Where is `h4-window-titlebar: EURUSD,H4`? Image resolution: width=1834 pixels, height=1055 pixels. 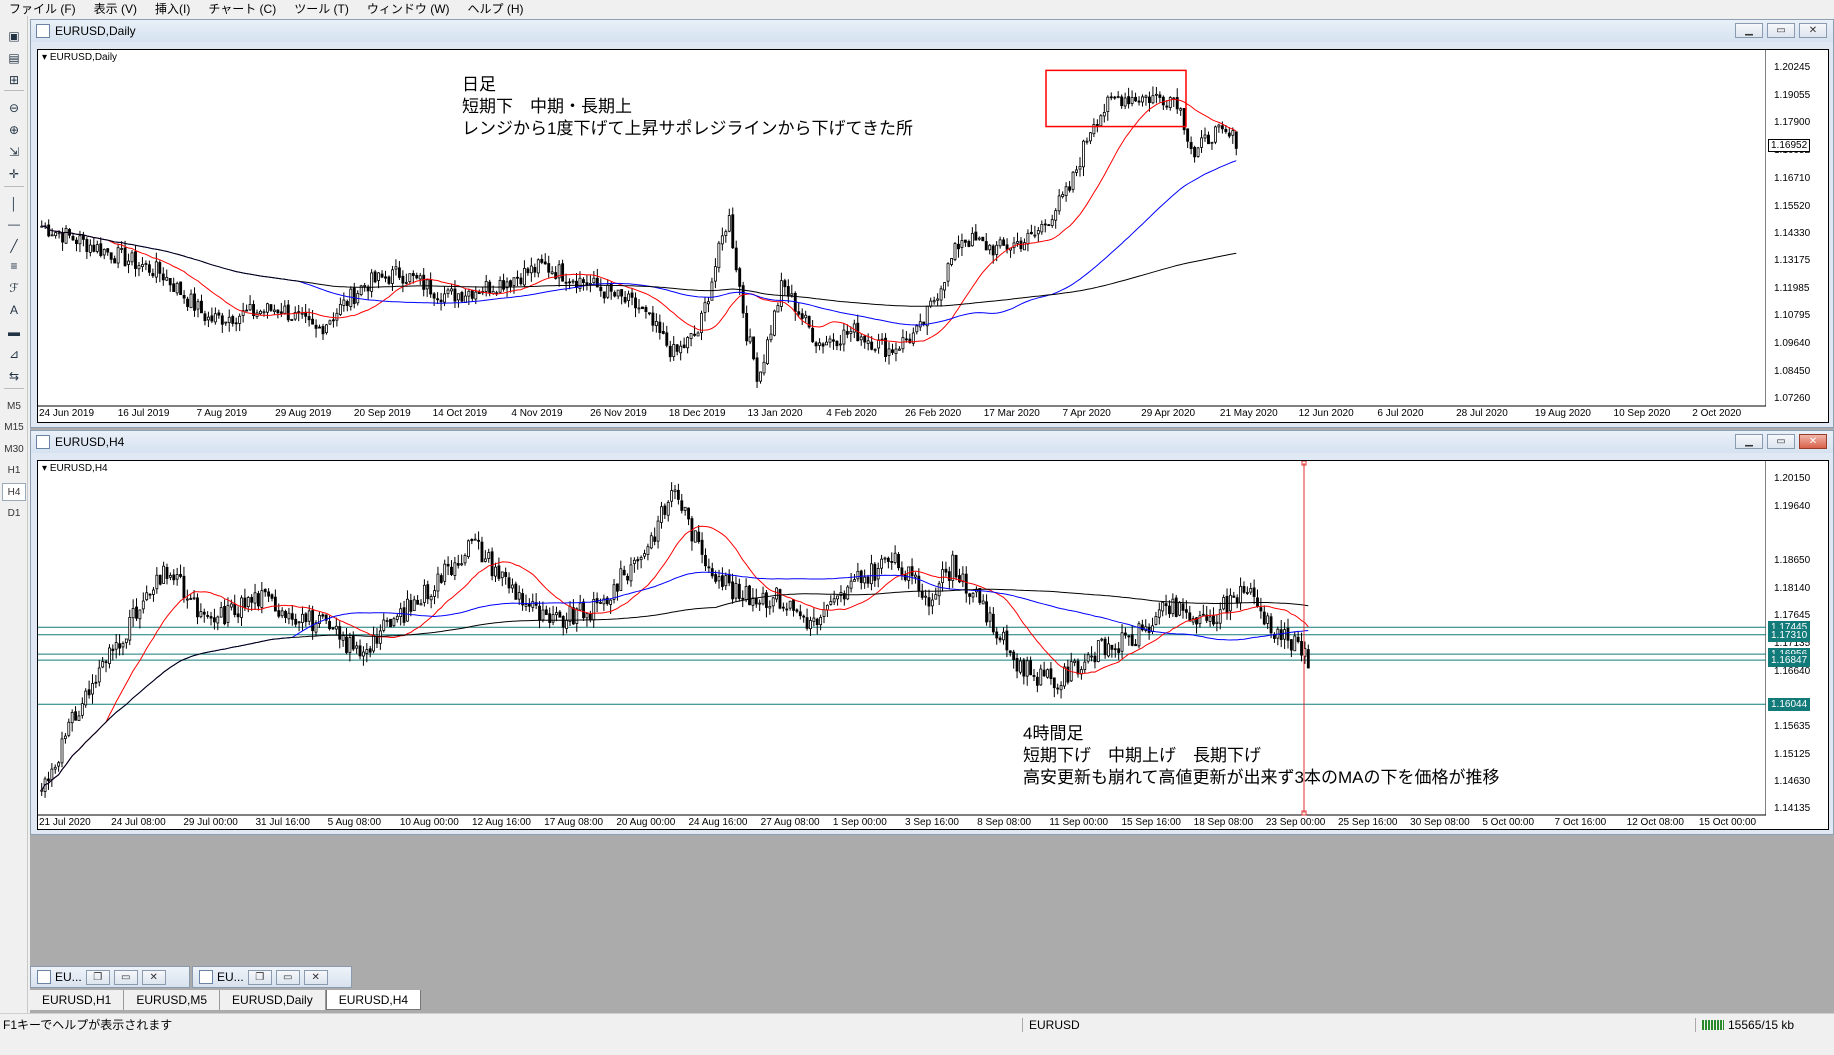 h4-window-titlebar: EURUSD,H4 is located at coordinates (932, 442).